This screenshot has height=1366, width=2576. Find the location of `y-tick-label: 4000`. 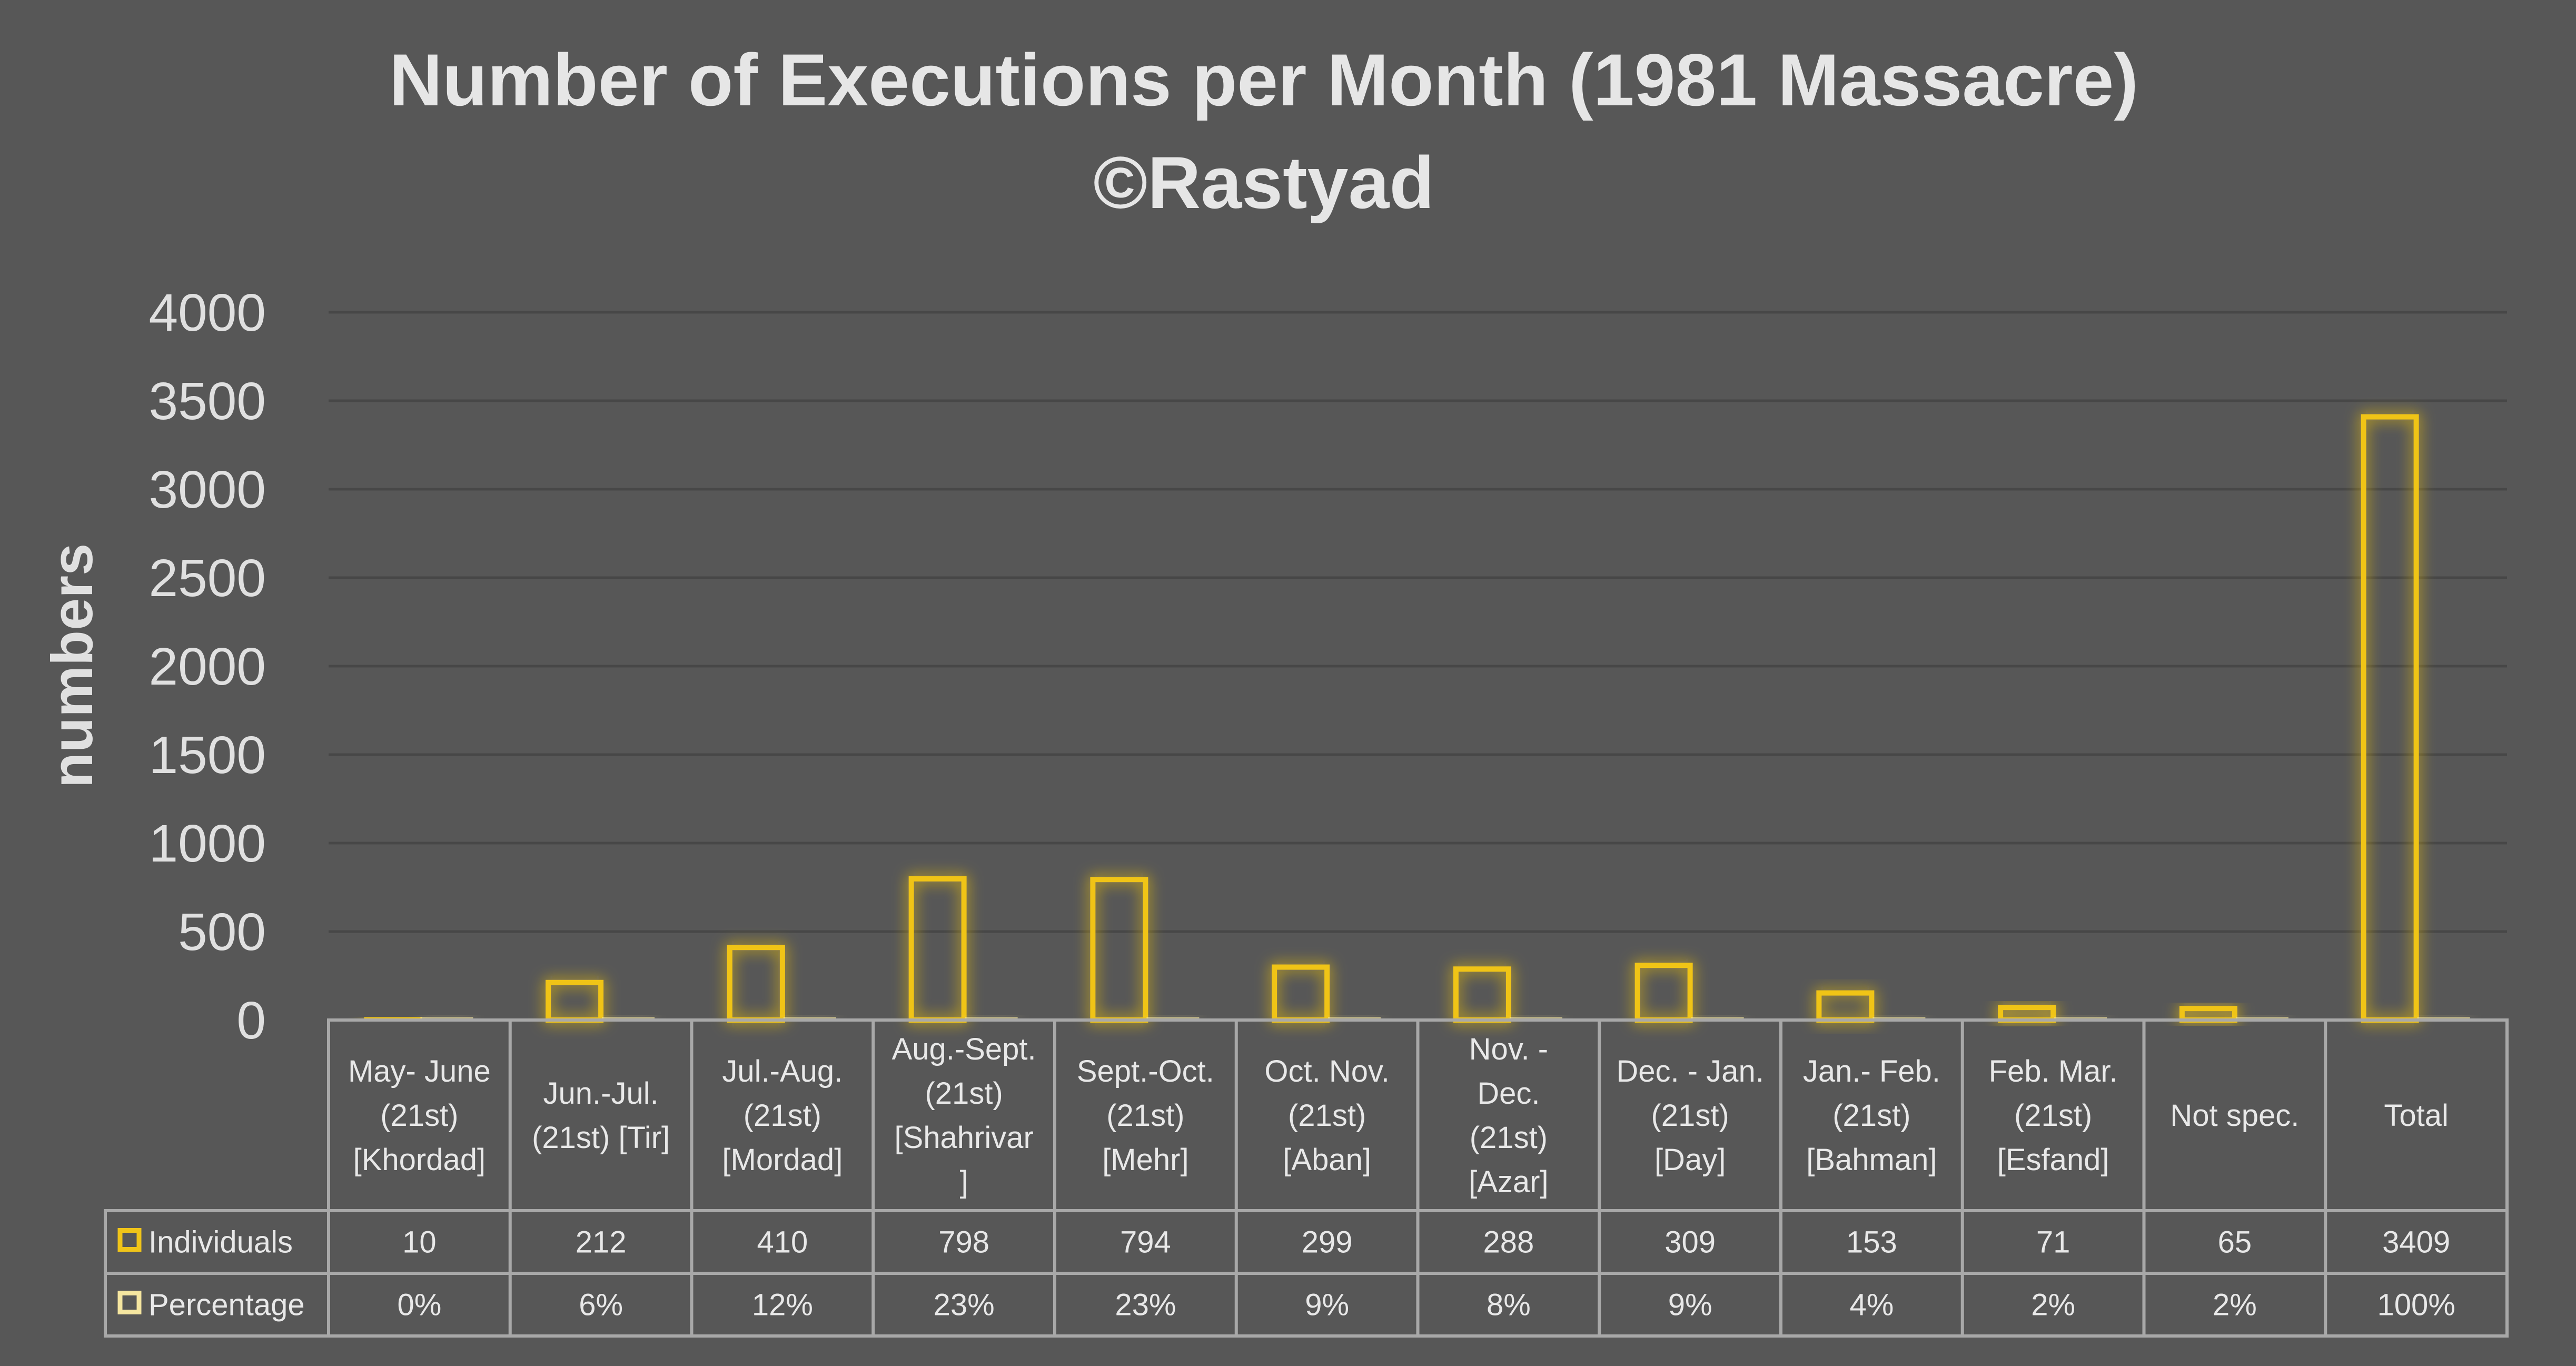

y-tick-label: 4000 is located at coordinates (207, 312).